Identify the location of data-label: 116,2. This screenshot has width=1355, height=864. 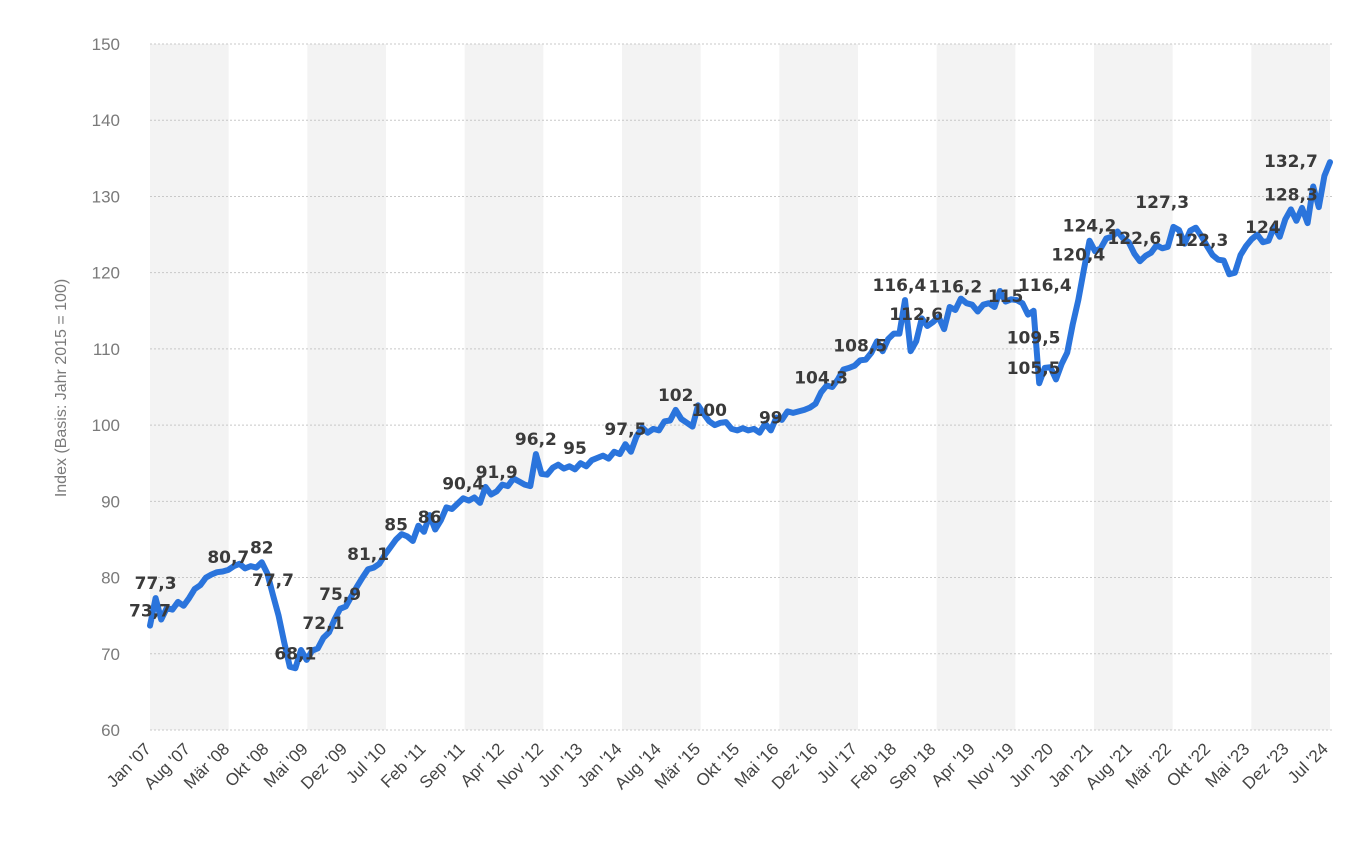
(955, 288).